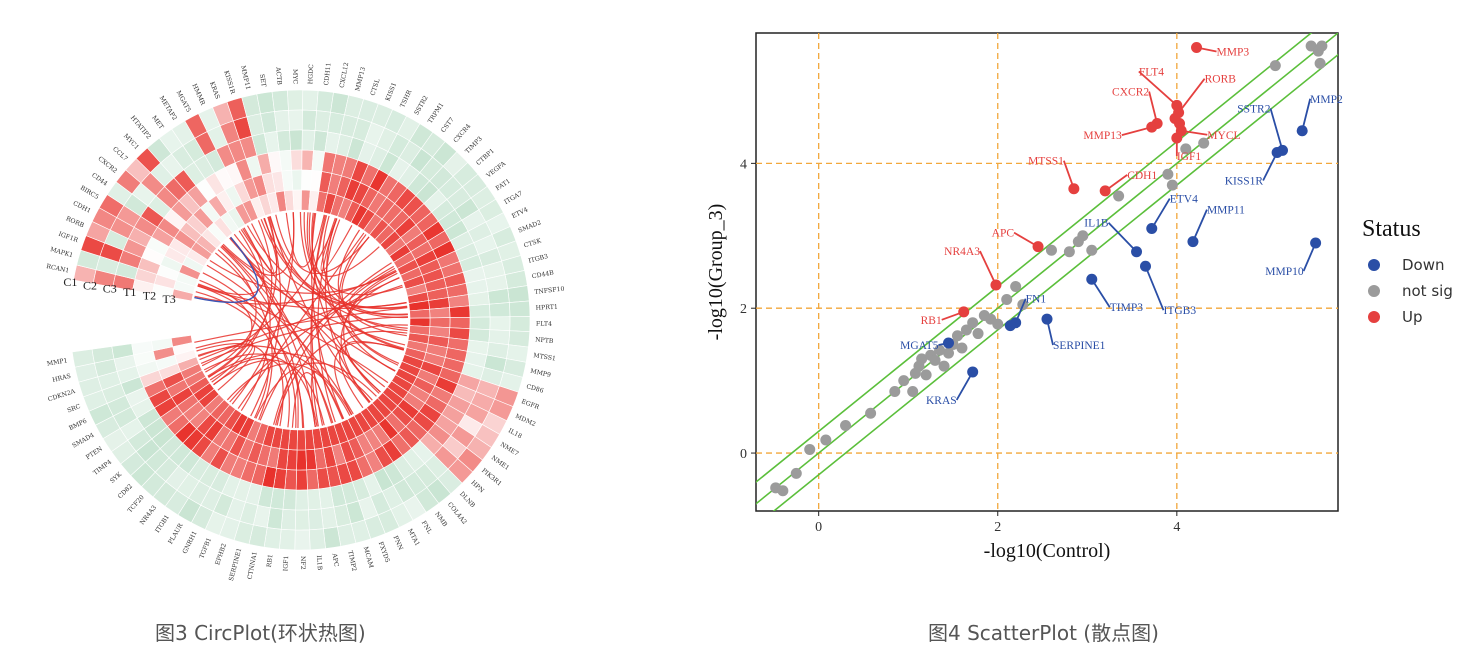 The image size is (1462, 651). What do you see at coordinates (1226, 211) in the screenshot?
I see `point-label: MMP11` at bounding box center [1226, 211].